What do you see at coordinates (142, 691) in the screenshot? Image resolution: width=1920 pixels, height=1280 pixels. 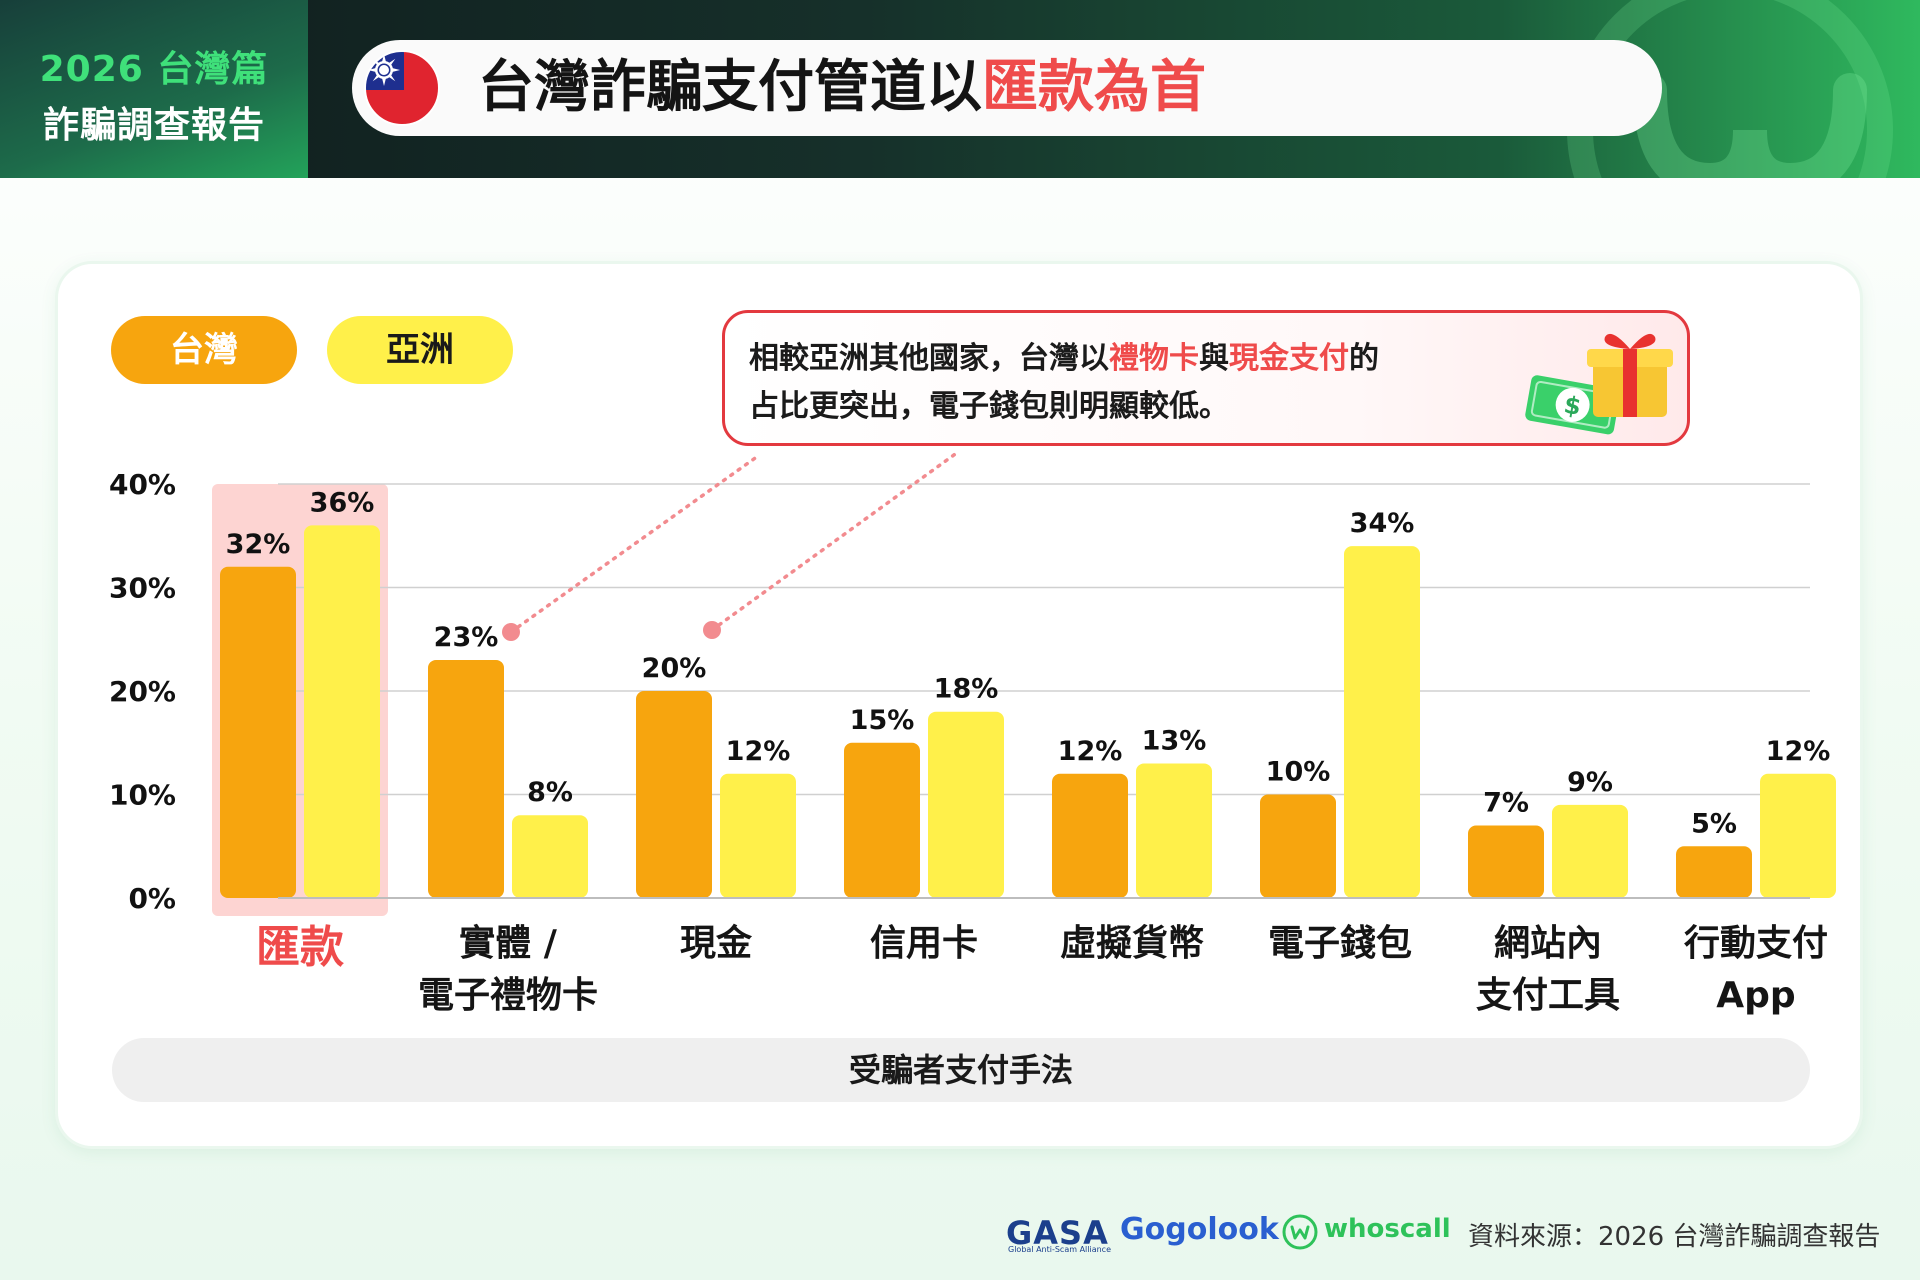 I see `y-tick-label: 20%` at bounding box center [142, 691].